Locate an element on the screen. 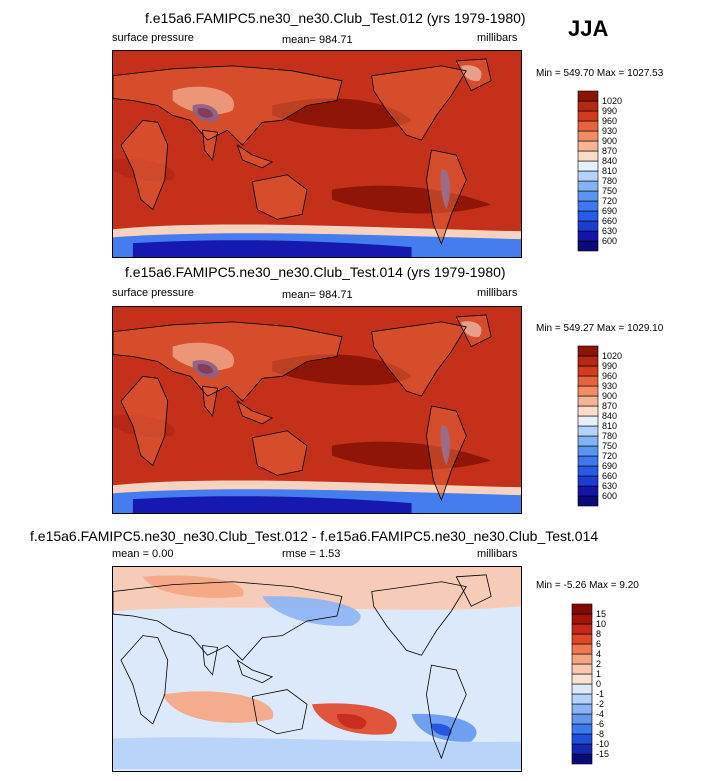 This screenshot has width=716, height=781. colorbar-label: 660 is located at coordinates (609, 476).